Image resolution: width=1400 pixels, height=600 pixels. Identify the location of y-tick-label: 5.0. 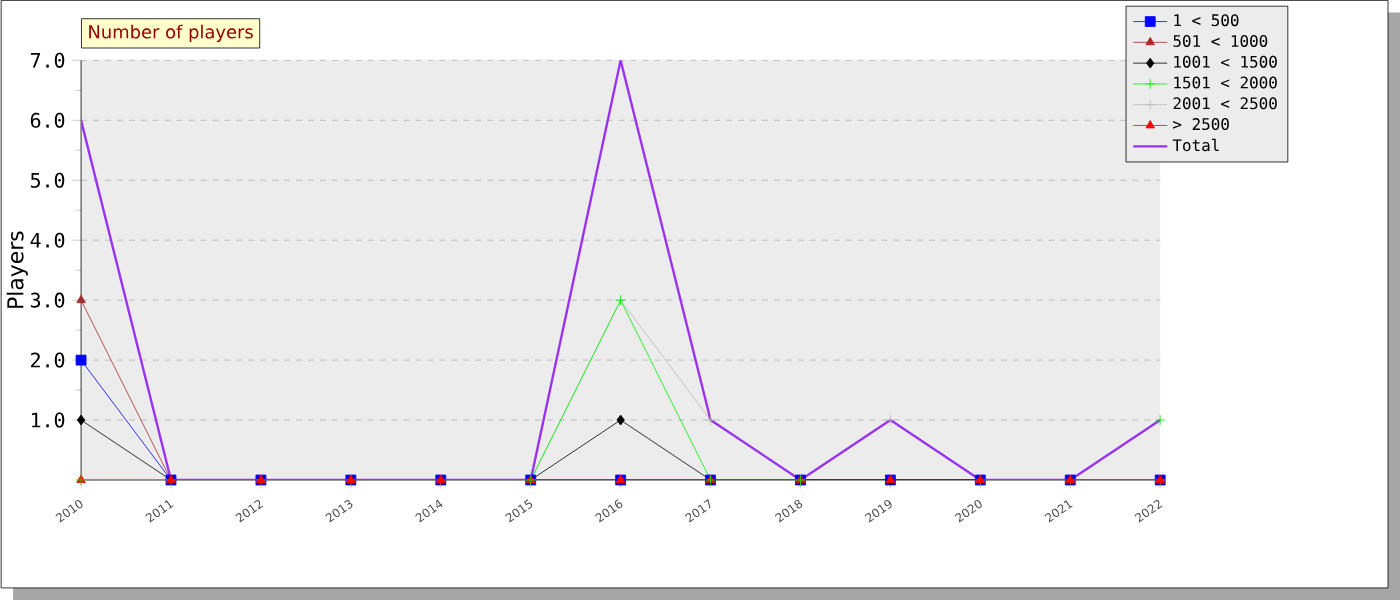
(47, 180).